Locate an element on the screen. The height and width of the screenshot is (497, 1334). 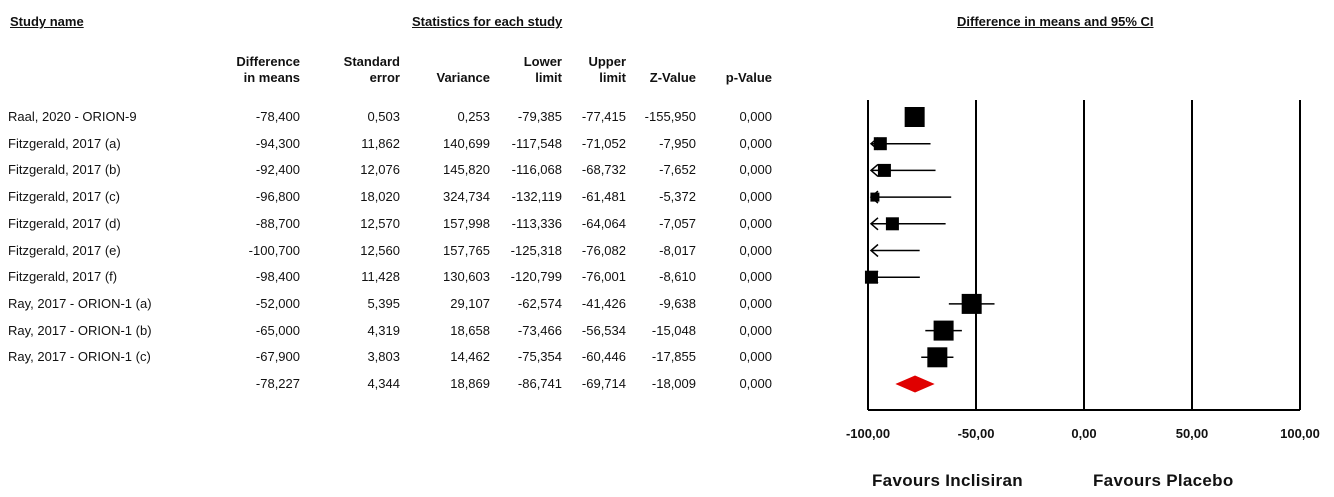
cell-upper: -71,052 is located at coordinates (603, 143).